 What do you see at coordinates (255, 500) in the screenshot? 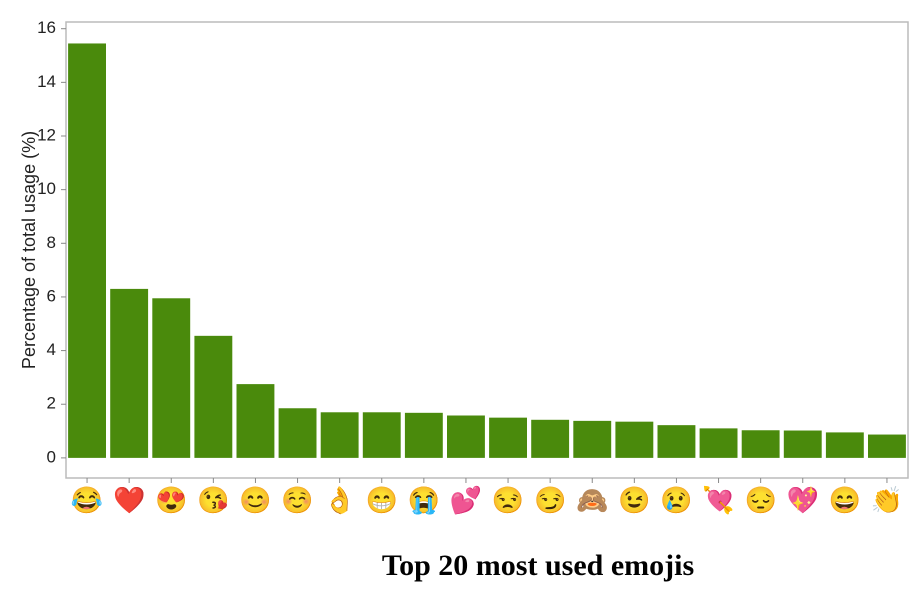
I see `x-tick-label: 😊` at bounding box center [255, 500].